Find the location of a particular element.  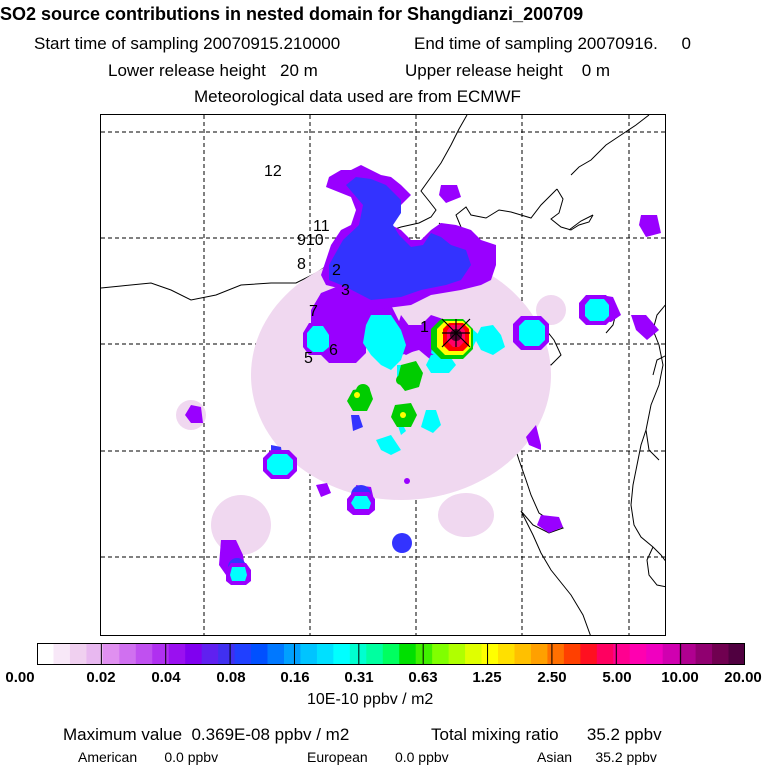

colorbar-border is located at coordinates (391, 654).